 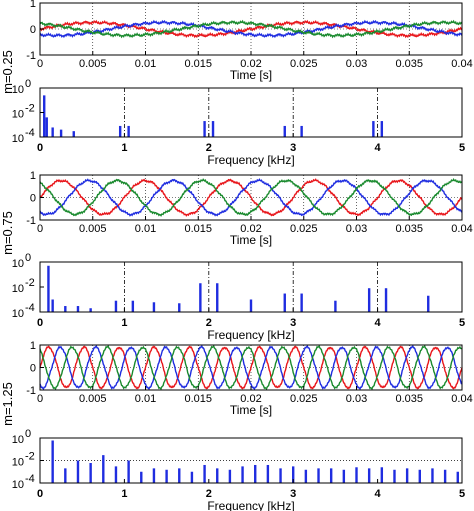 What do you see at coordinates (251, 112) in the screenshot?
I see `plot-frame` at bounding box center [251, 112].